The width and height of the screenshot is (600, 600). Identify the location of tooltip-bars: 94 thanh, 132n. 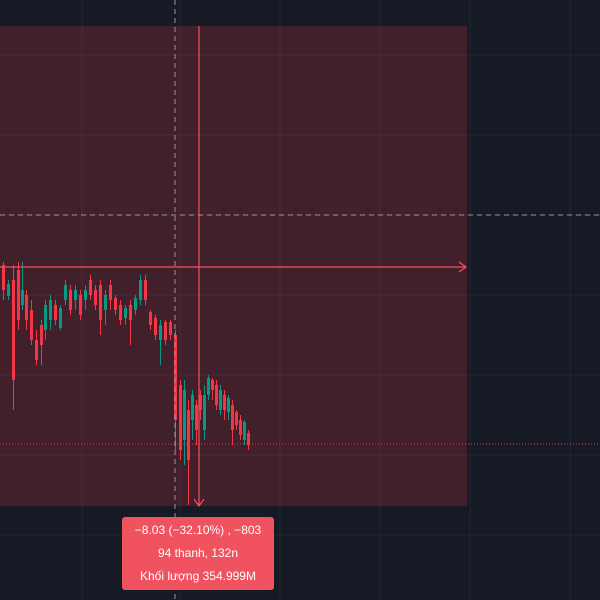
(198, 553).